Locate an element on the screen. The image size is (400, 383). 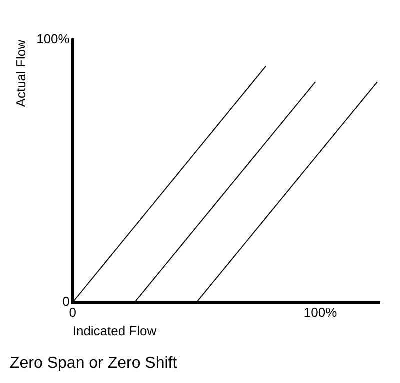
x-axis-title: Indicated Flow is located at coordinates (115, 331).